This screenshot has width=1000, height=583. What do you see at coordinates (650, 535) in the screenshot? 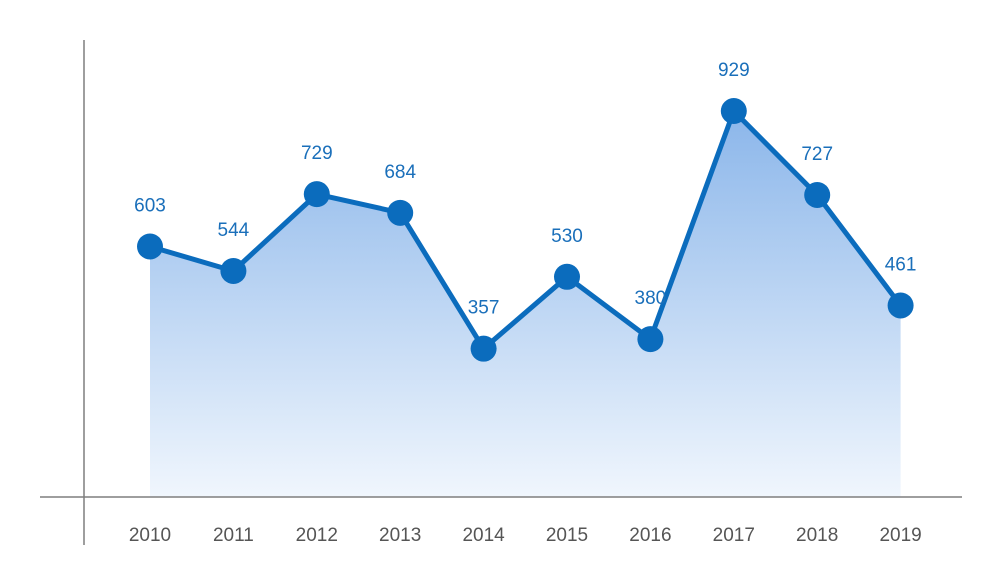
I see `x-tick-label-2016: 2016` at bounding box center [650, 535].